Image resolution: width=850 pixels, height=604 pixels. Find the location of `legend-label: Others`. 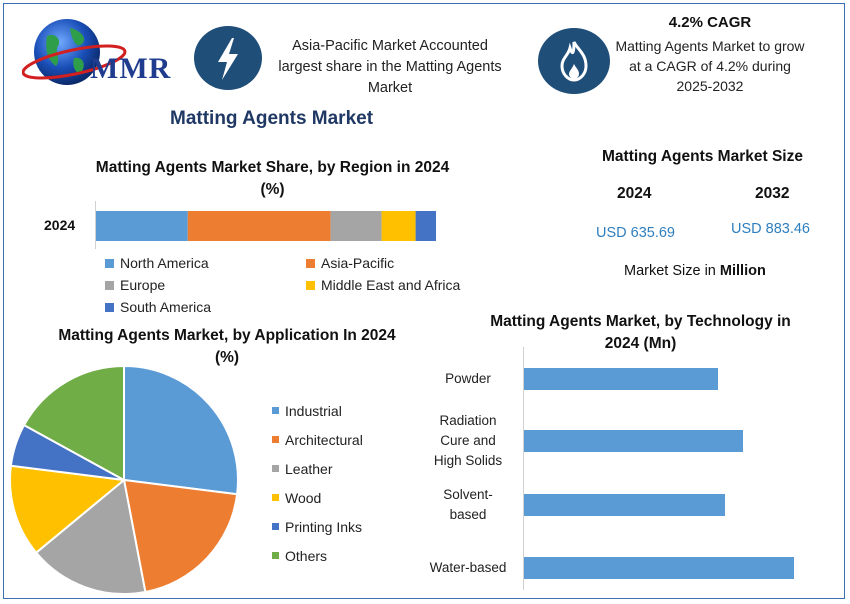

legend-label: Others is located at coordinates (306, 555).